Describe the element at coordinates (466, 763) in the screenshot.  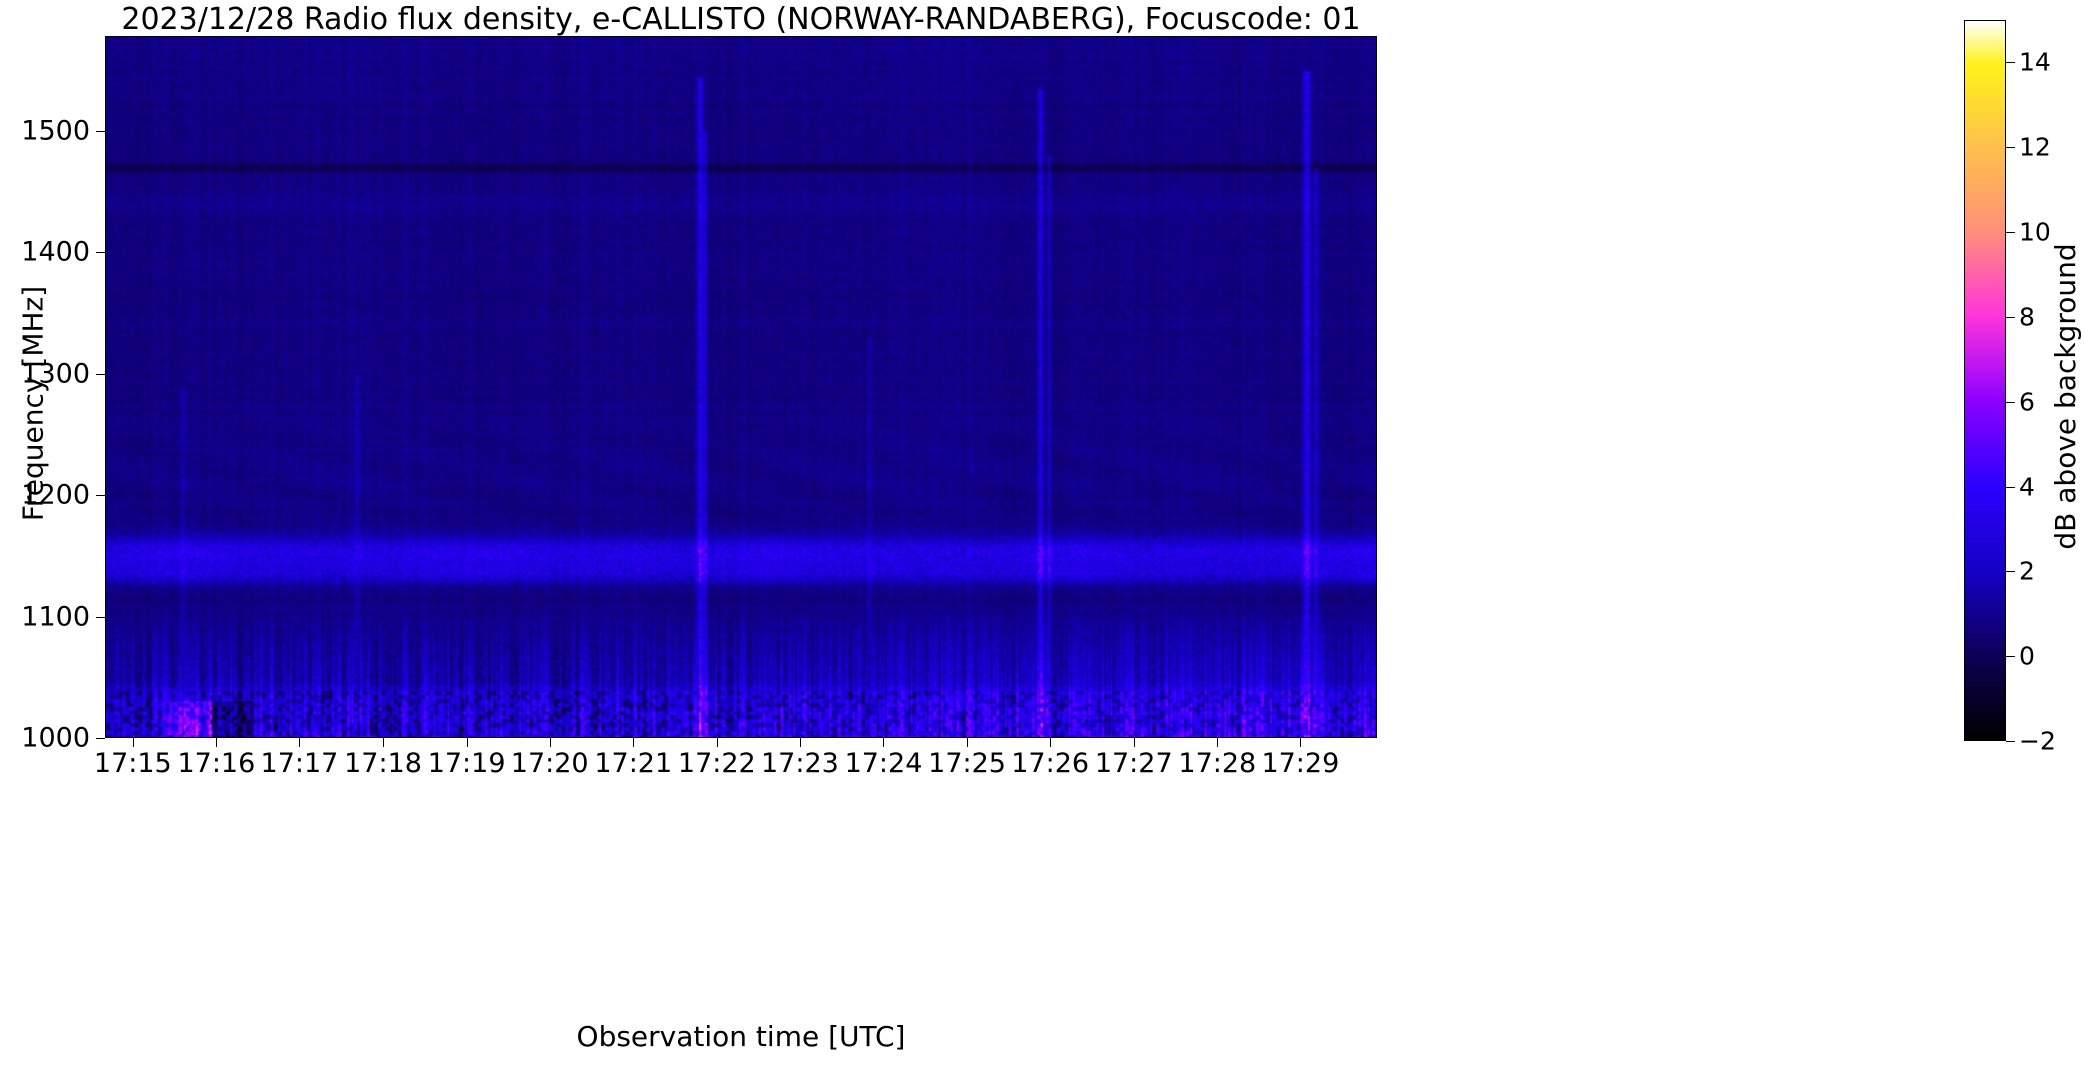
I see `x-tick-label: 17:19` at that location.